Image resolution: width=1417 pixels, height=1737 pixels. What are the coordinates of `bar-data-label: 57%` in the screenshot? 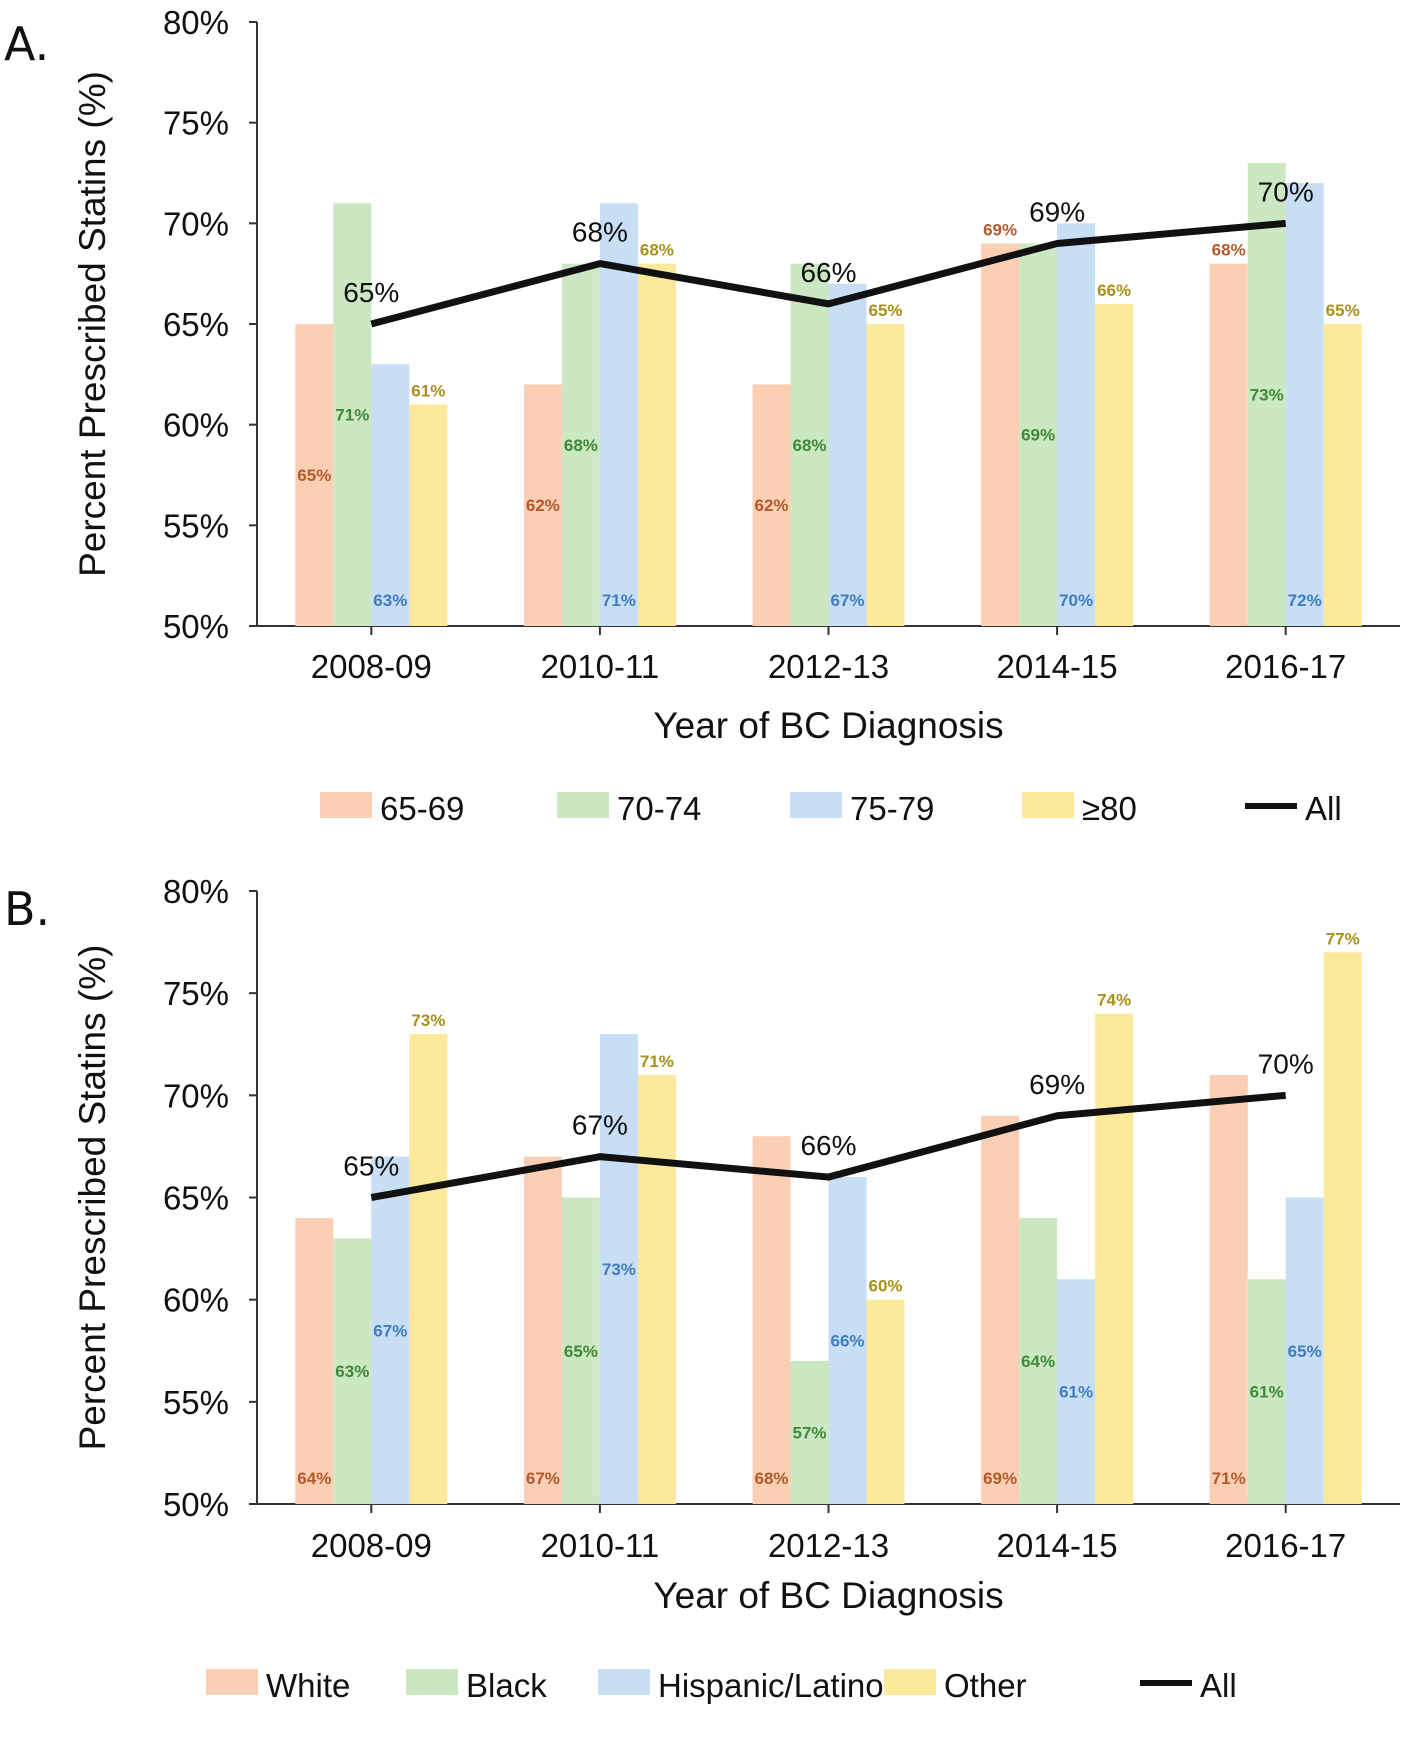 It's located at (809, 1432).